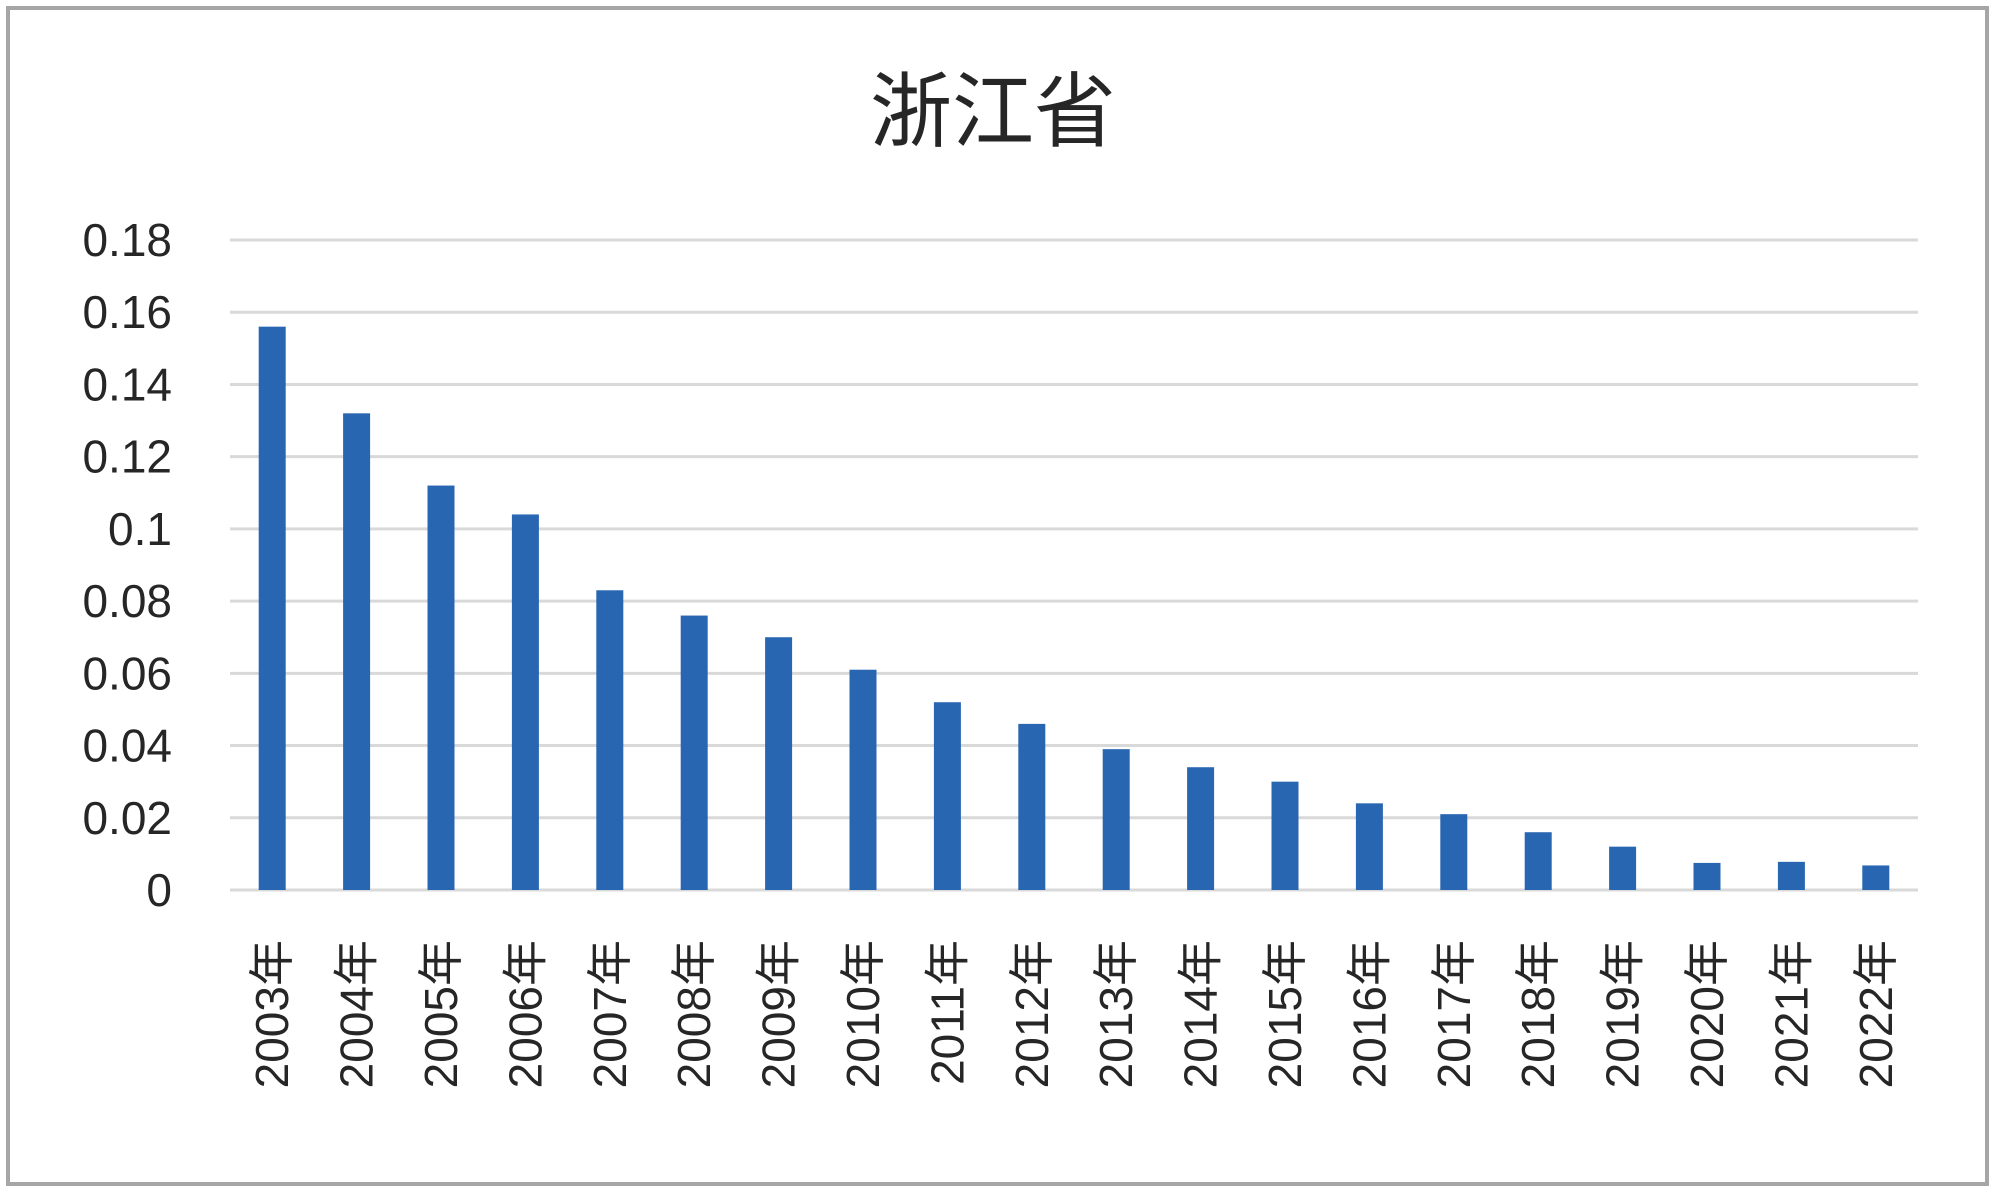 The height and width of the screenshot is (1199, 2000). I want to click on y-tick-label: 0.02, so click(127, 818).